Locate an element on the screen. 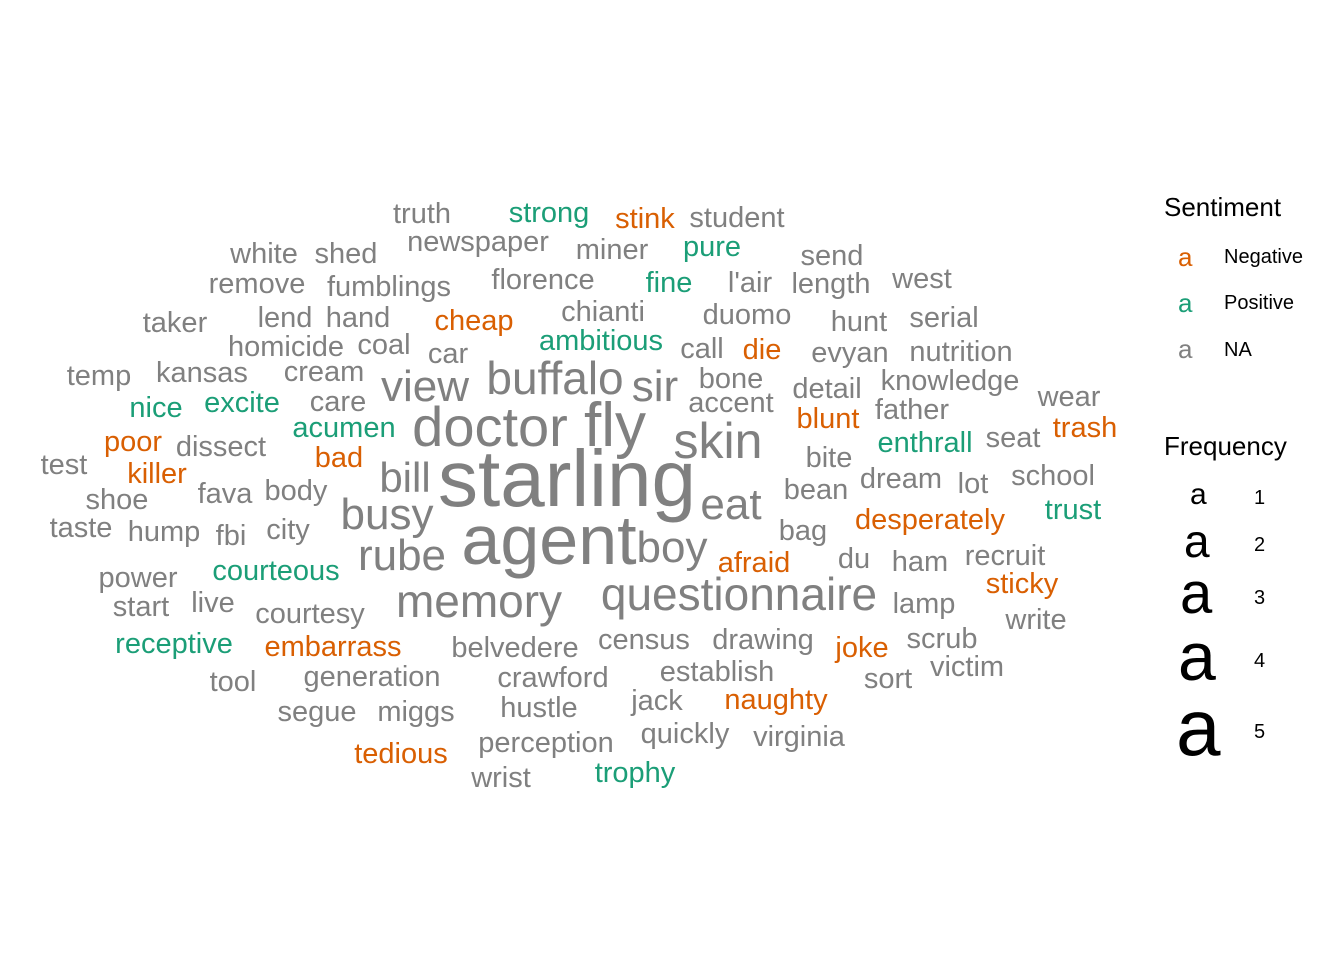 This screenshot has width=1344, height=960. legend-key-positive: a is located at coordinates (1185, 303).